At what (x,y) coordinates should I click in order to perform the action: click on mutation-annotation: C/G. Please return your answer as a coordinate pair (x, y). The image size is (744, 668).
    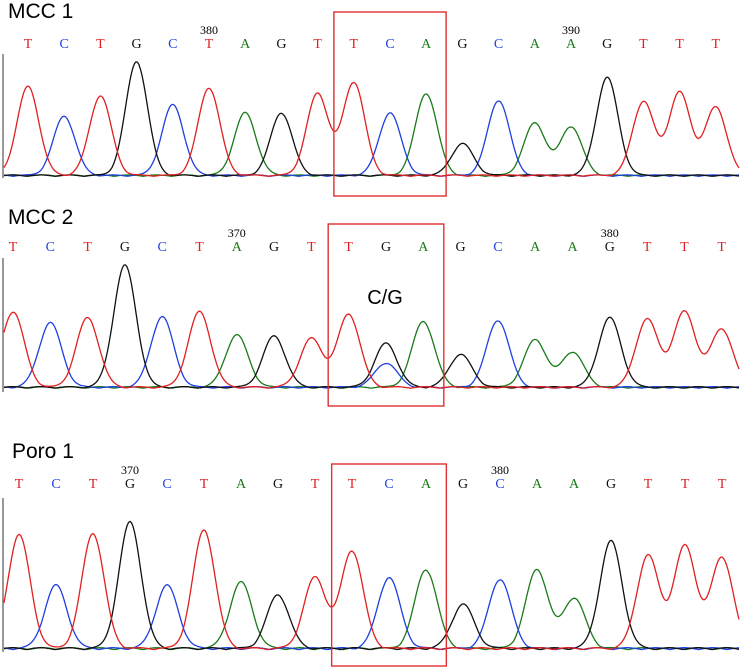
    Looking at the image, I should click on (385, 298).